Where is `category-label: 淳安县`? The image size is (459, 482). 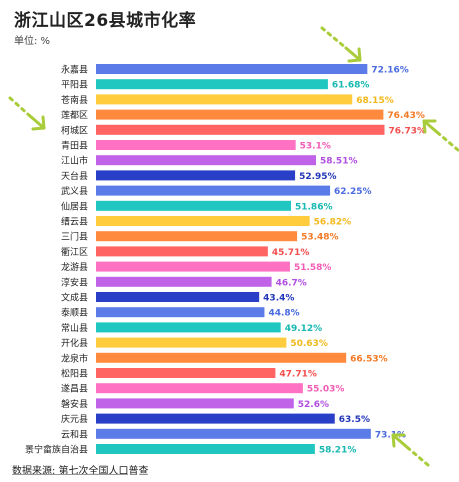
category-label: 淳安县 is located at coordinates (74, 282).